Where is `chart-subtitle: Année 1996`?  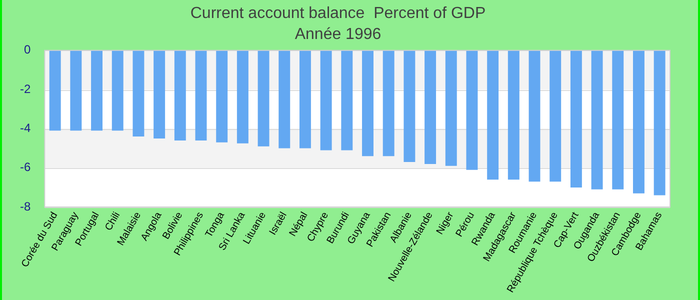 chart-subtitle: Année 1996 is located at coordinates (338, 35).